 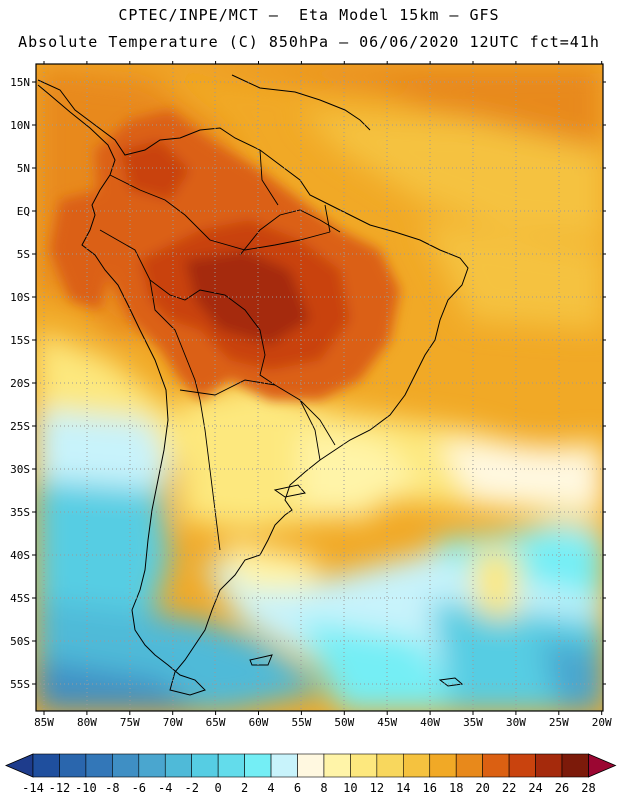 What do you see at coordinates (244, 788) in the screenshot?
I see `colorbar-label: 2` at bounding box center [244, 788].